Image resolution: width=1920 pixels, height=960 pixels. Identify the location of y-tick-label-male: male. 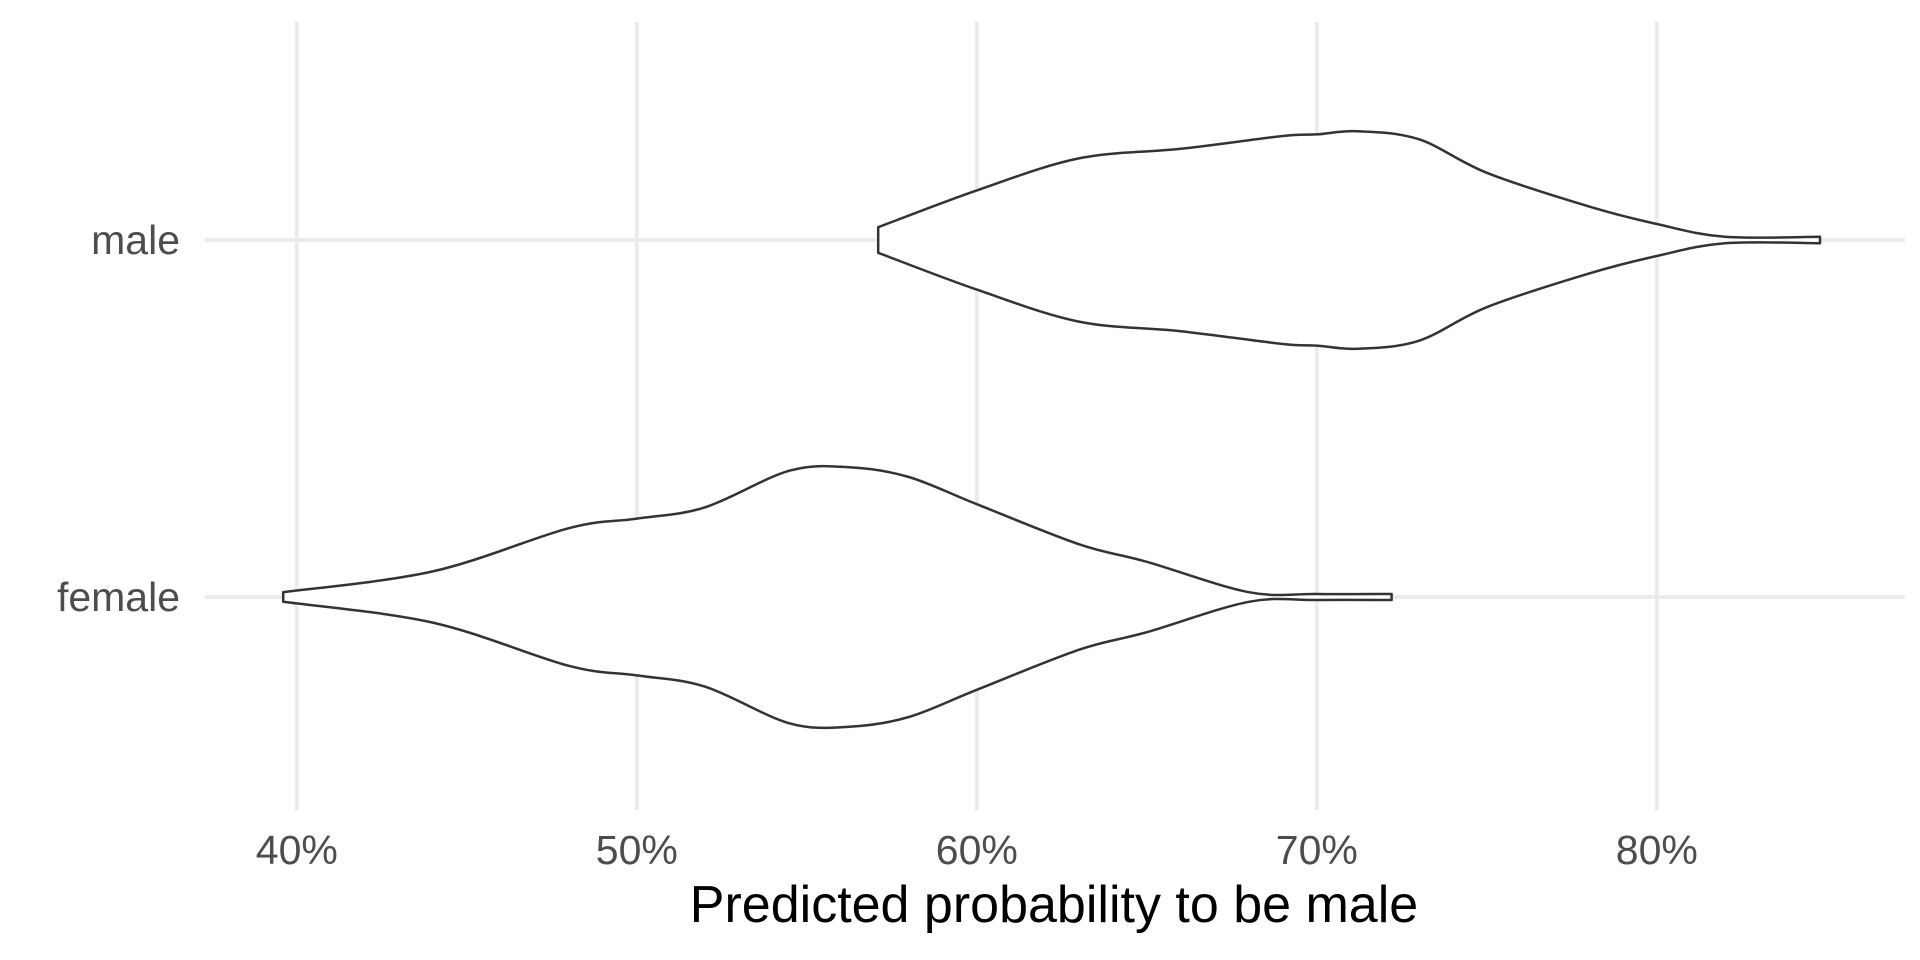
(135, 240).